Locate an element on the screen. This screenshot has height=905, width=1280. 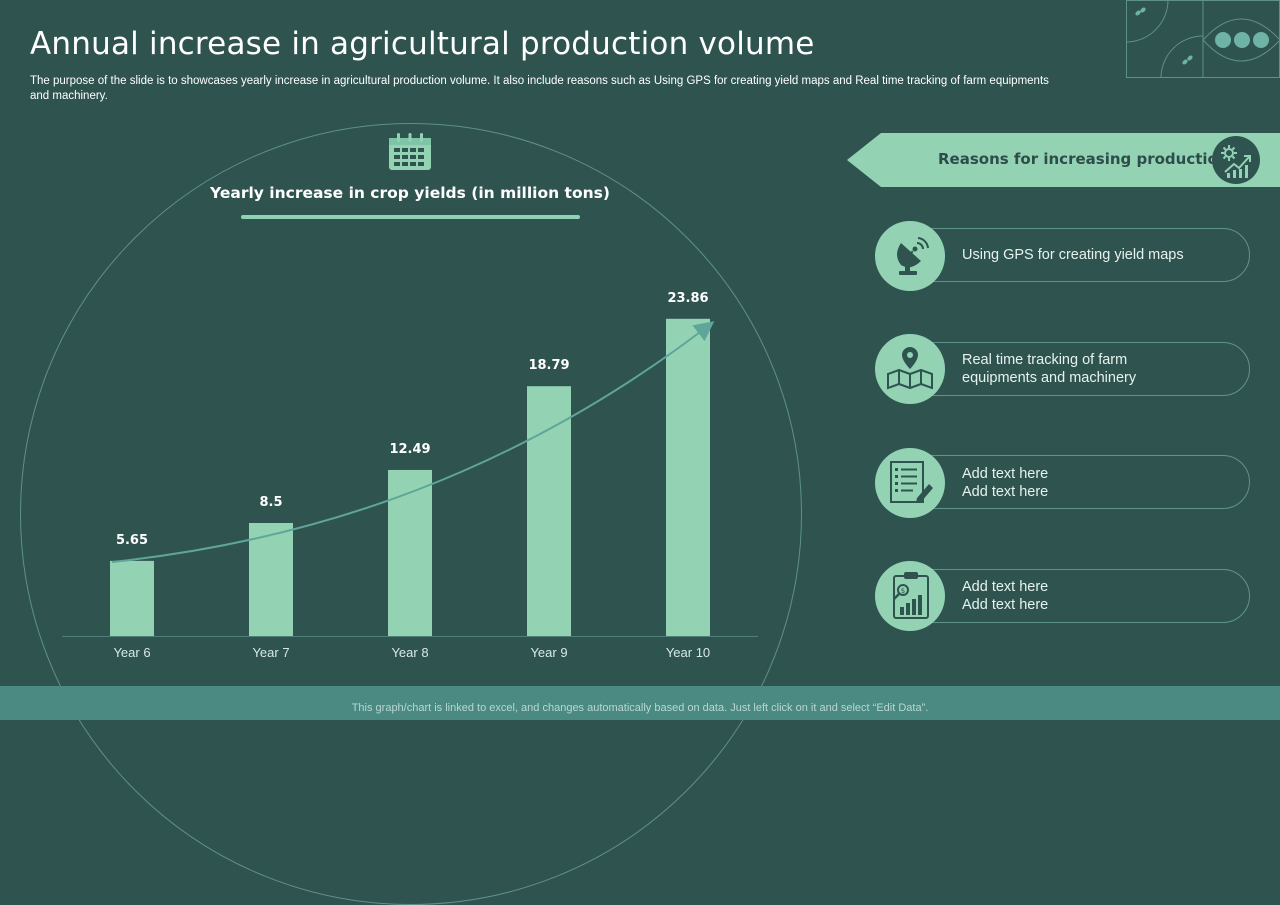
x-tick-label-3: Year 8 is located at coordinates (409, 652).